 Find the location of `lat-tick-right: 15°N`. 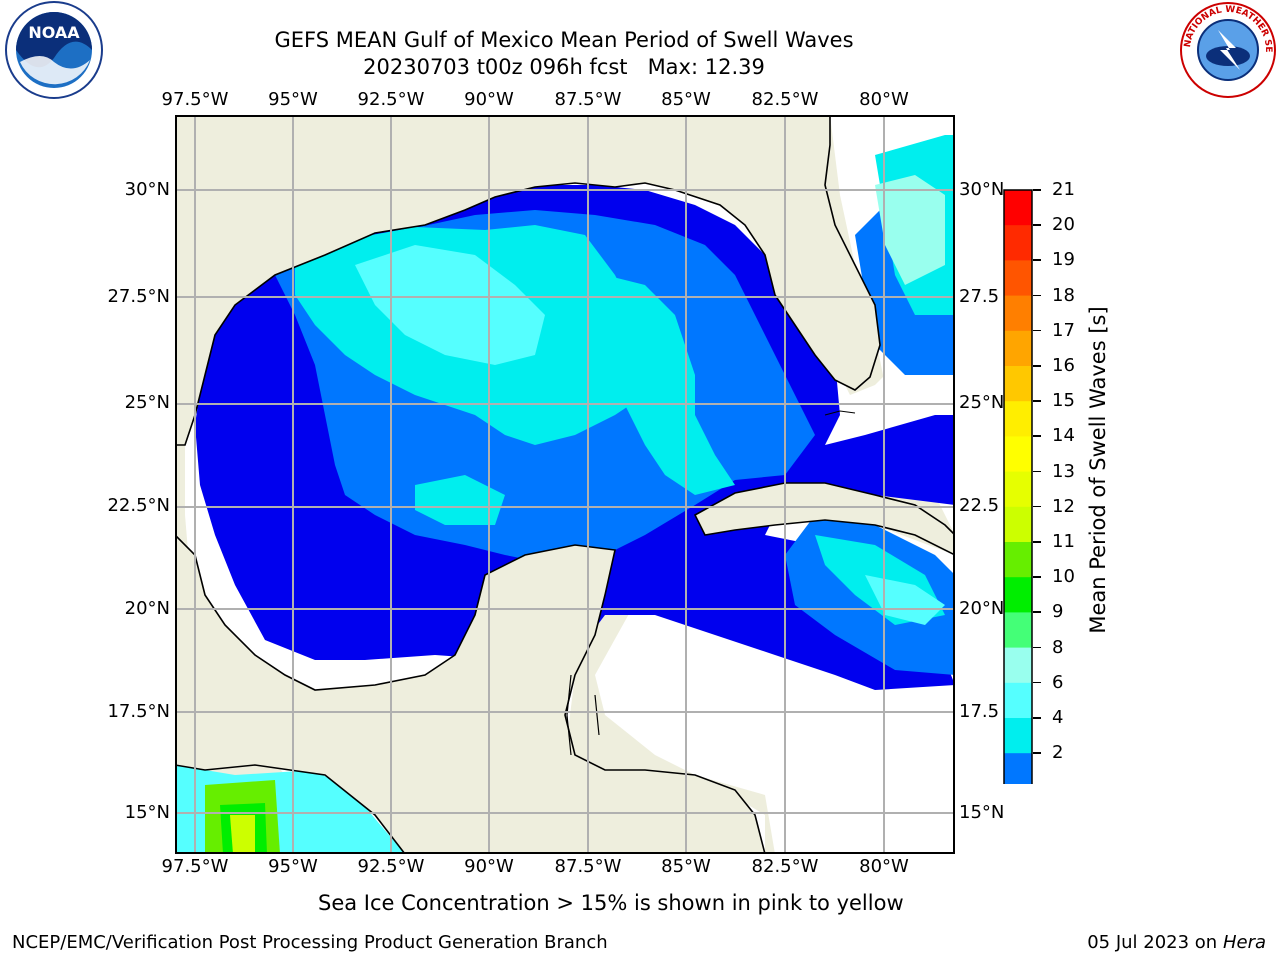

lat-tick-right: 15°N is located at coordinates (982, 812).